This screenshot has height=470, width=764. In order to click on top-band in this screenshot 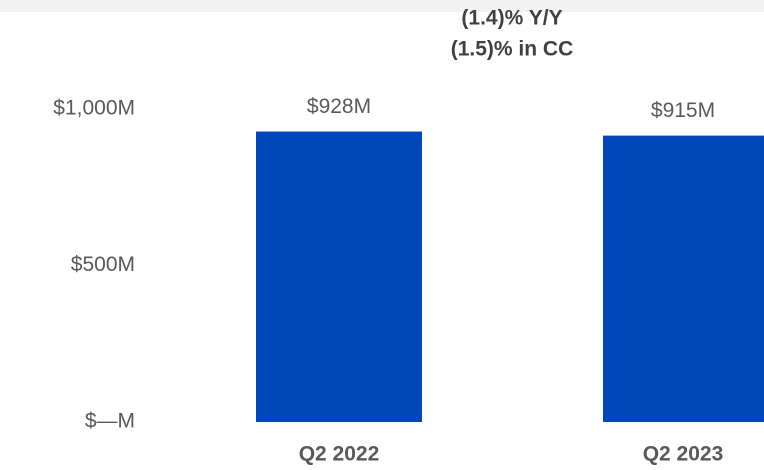, I will do `click(382, 6)`.